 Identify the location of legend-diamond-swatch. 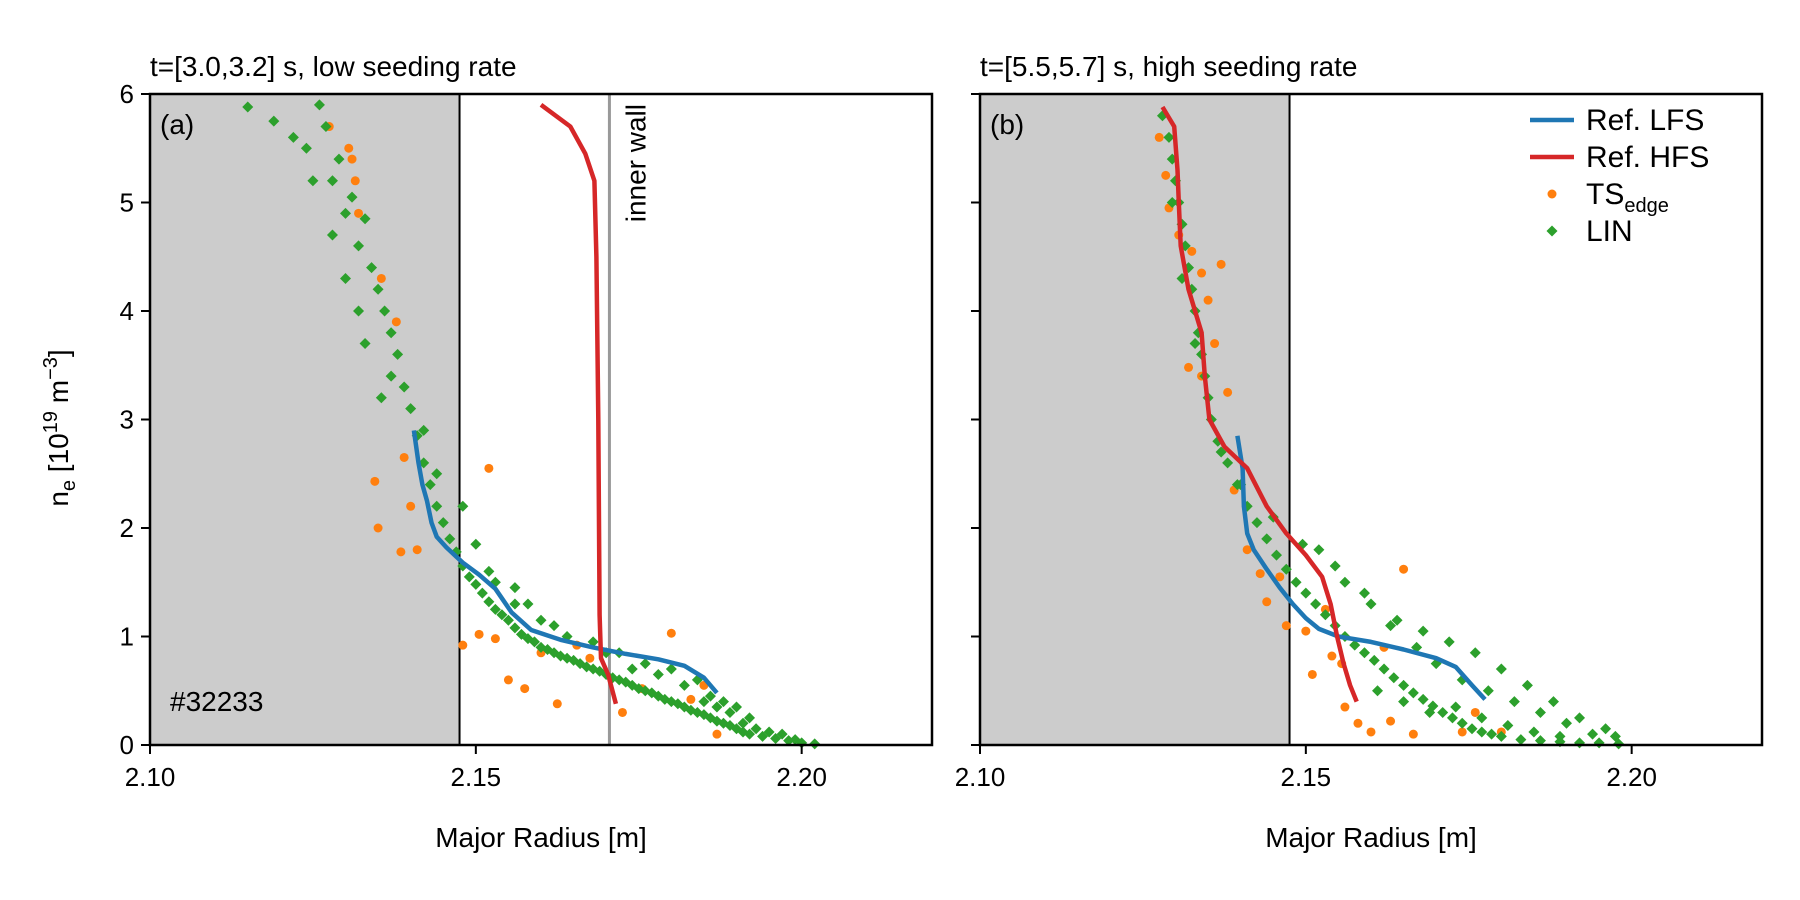
(1552, 231).